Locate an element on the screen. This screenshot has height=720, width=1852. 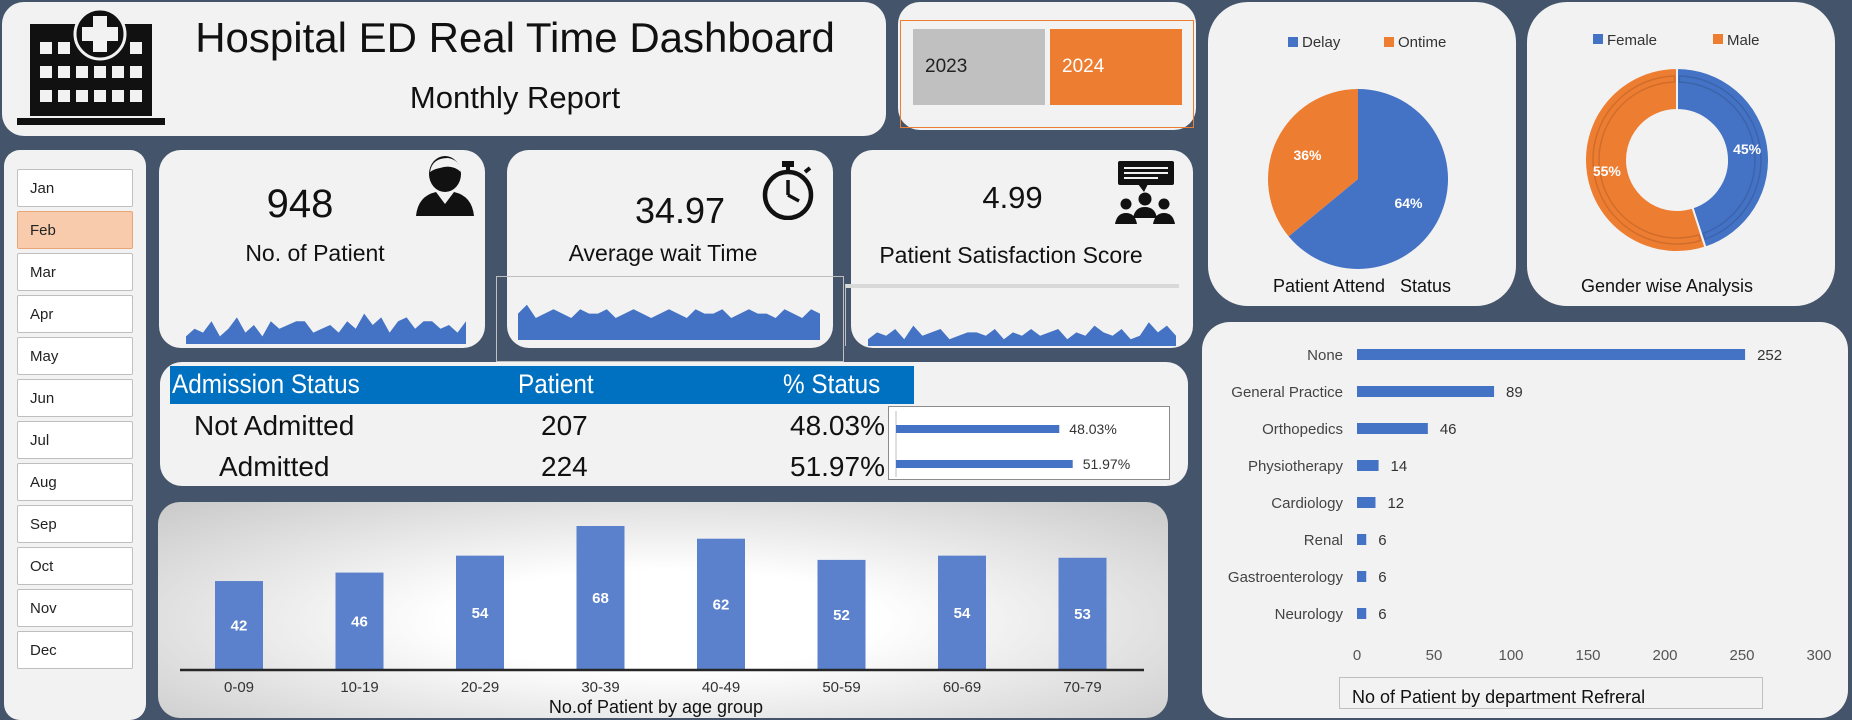
admission-row-patients: 207 is located at coordinates (564, 425).